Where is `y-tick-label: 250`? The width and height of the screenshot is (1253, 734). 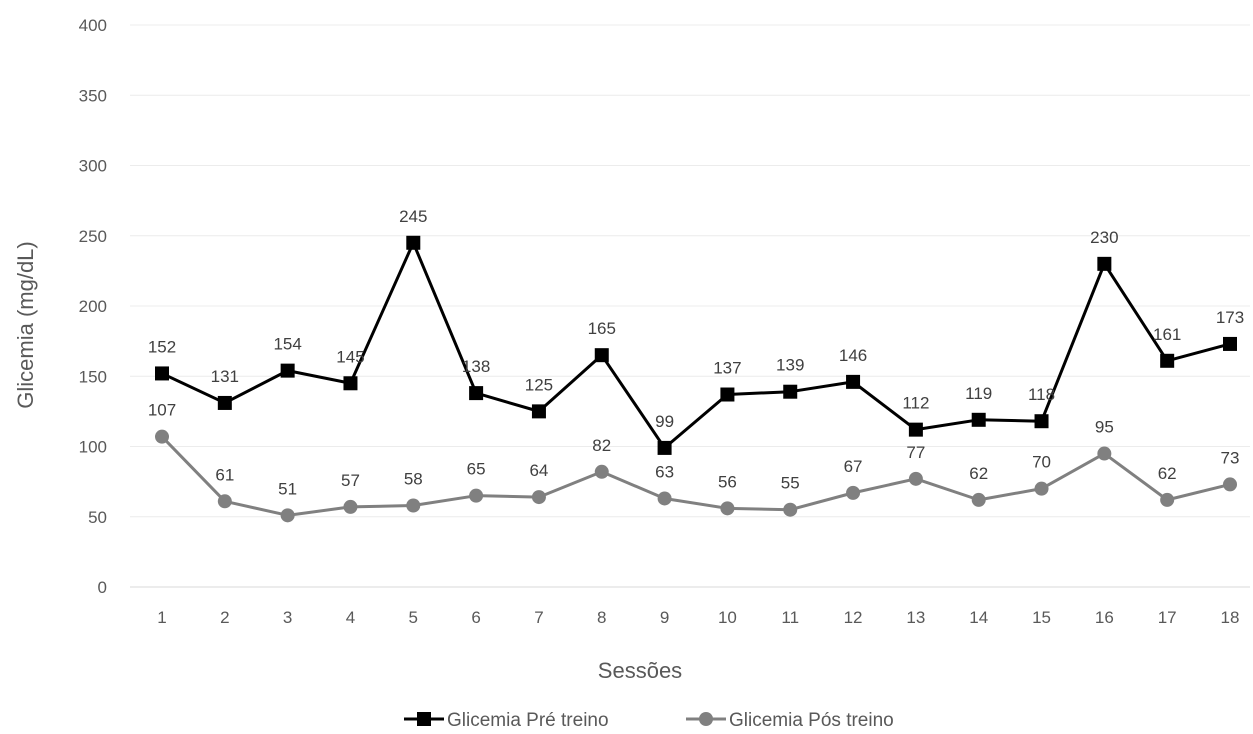
y-tick-label: 250 is located at coordinates (93, 236).